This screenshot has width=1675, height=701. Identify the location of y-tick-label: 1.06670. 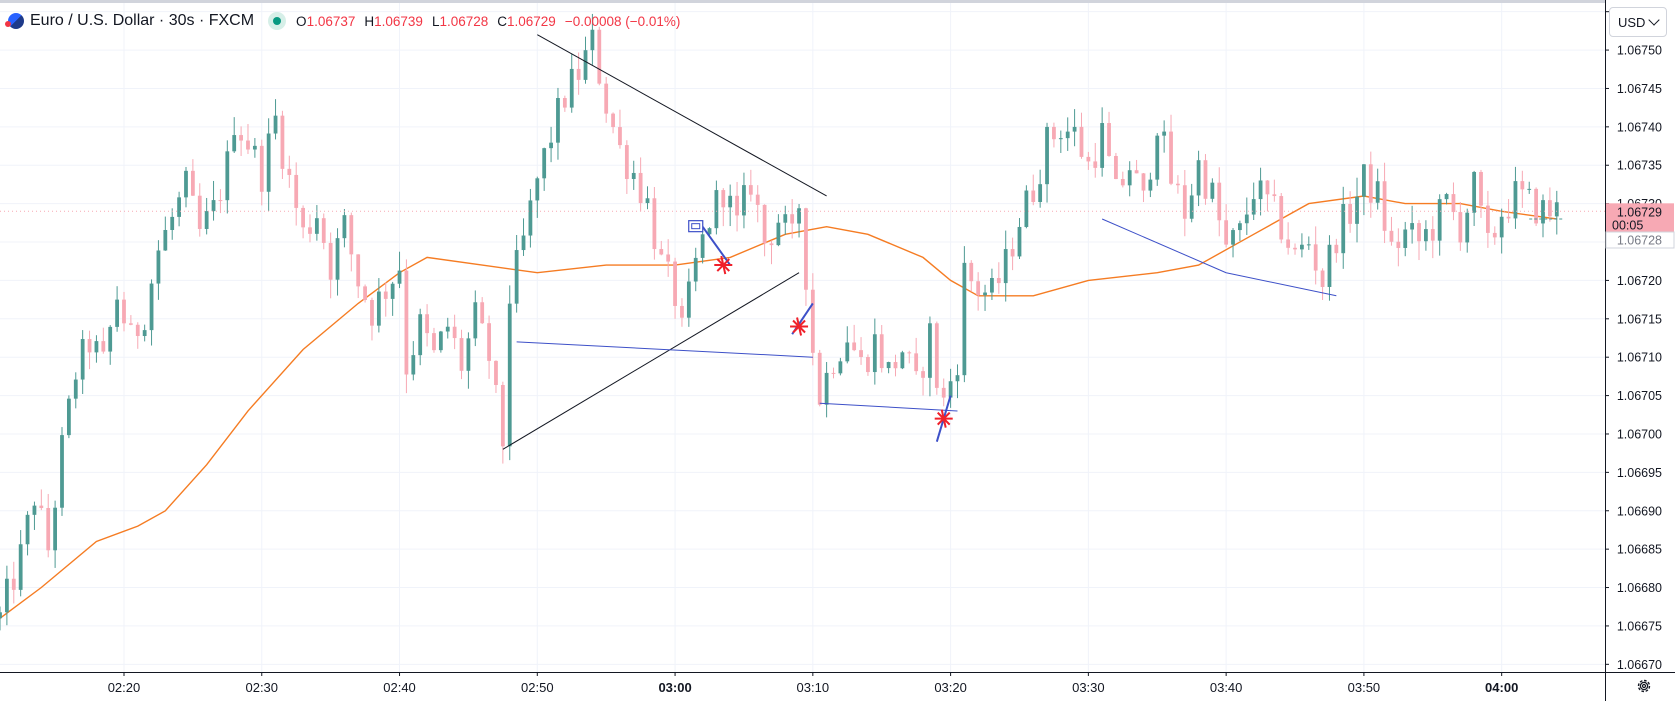
(1639, 665).